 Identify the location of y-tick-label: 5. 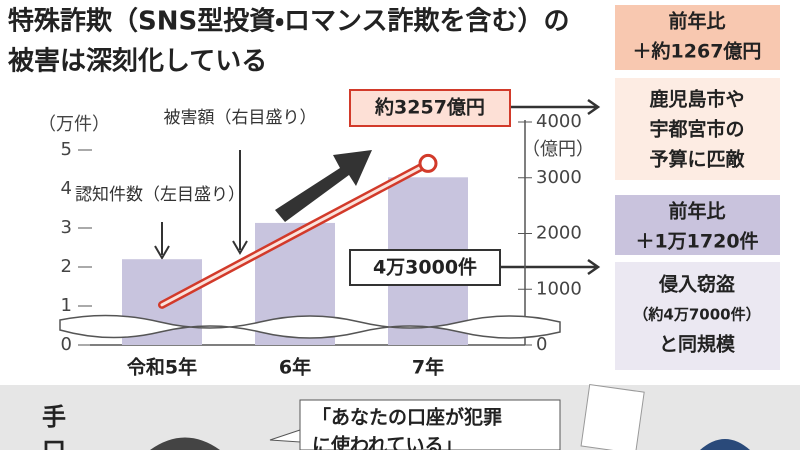
(66, 149).